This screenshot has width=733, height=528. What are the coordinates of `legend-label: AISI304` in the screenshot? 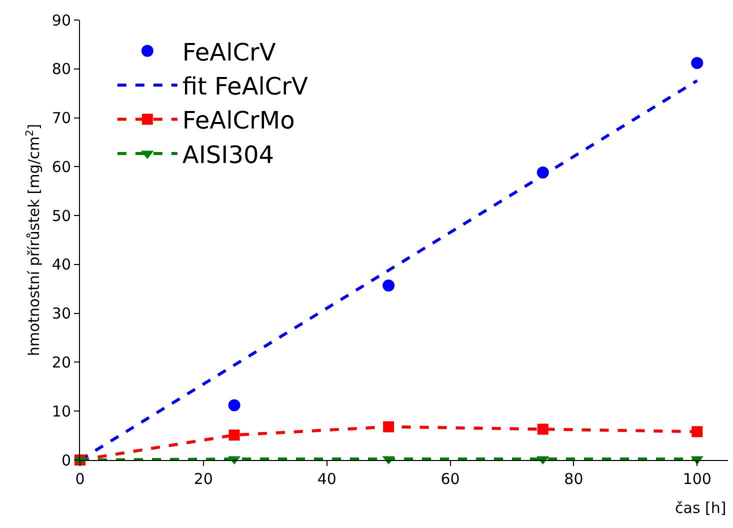 It's located at (228, 154).